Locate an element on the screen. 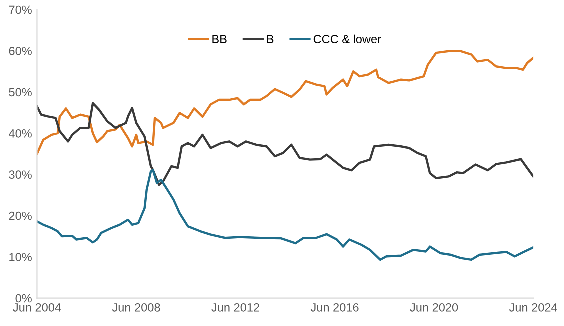  legend-label: B is located at coordinates (270, 39).